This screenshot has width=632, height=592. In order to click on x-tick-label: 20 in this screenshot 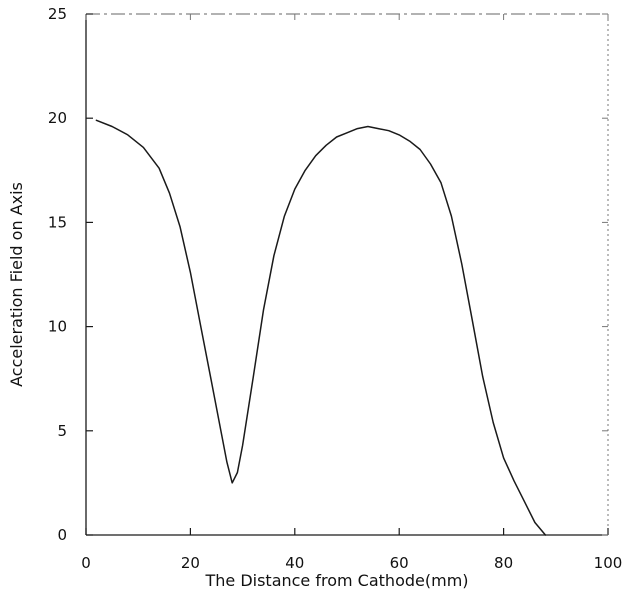, I will do `click(190, 563)`.